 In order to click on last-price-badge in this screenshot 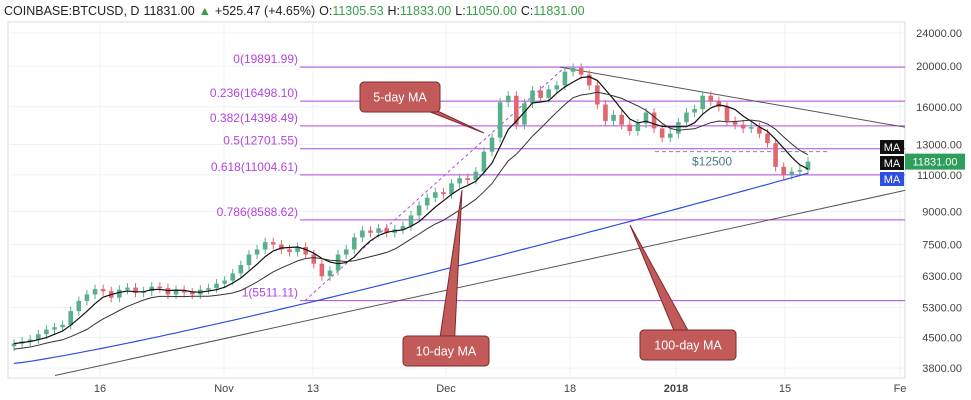, I will do `click(935, 161)`.